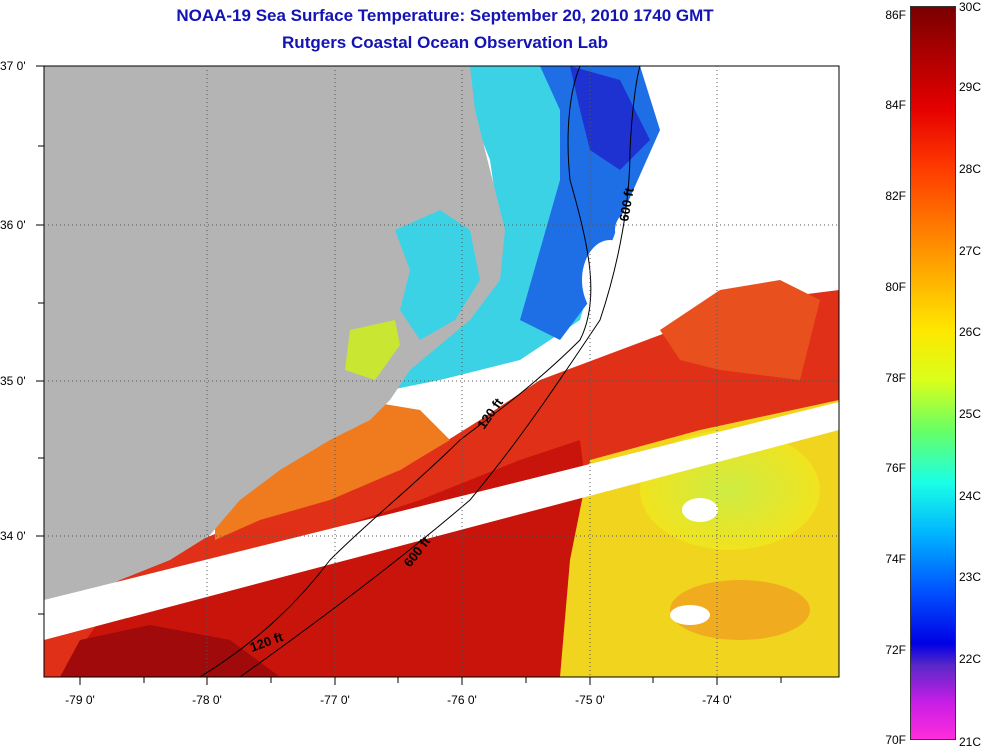  Describe the element at coordinates (970, 742) in the screenshot. I see `scale-label-c: 21C` at that location.